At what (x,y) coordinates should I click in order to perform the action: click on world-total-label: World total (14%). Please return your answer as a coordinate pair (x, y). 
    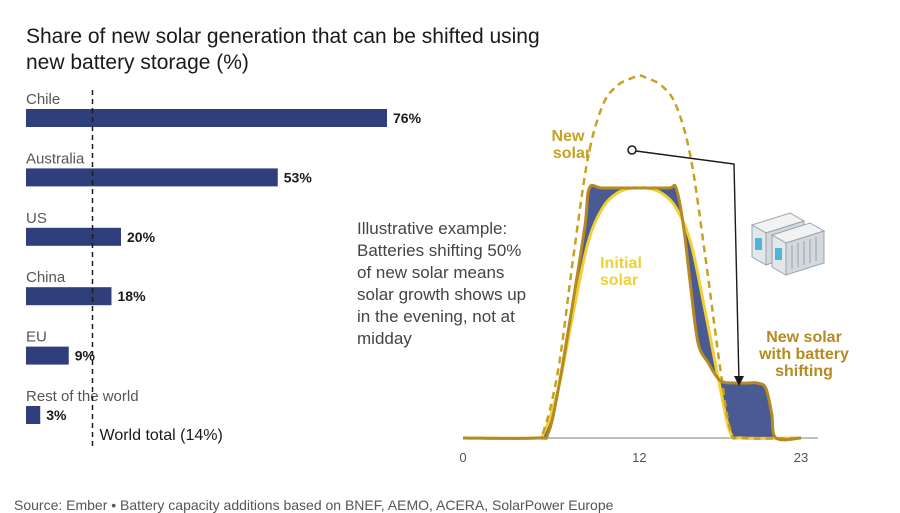
    Looking at the image, I should click on (161, 435).